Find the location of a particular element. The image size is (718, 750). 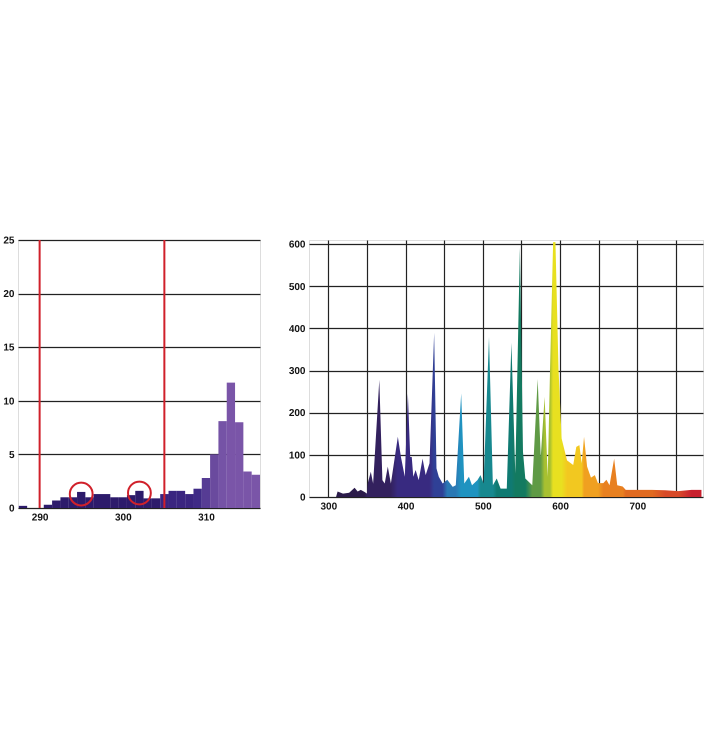

y-tick-label: 300 is located at coordinates (297, 372).